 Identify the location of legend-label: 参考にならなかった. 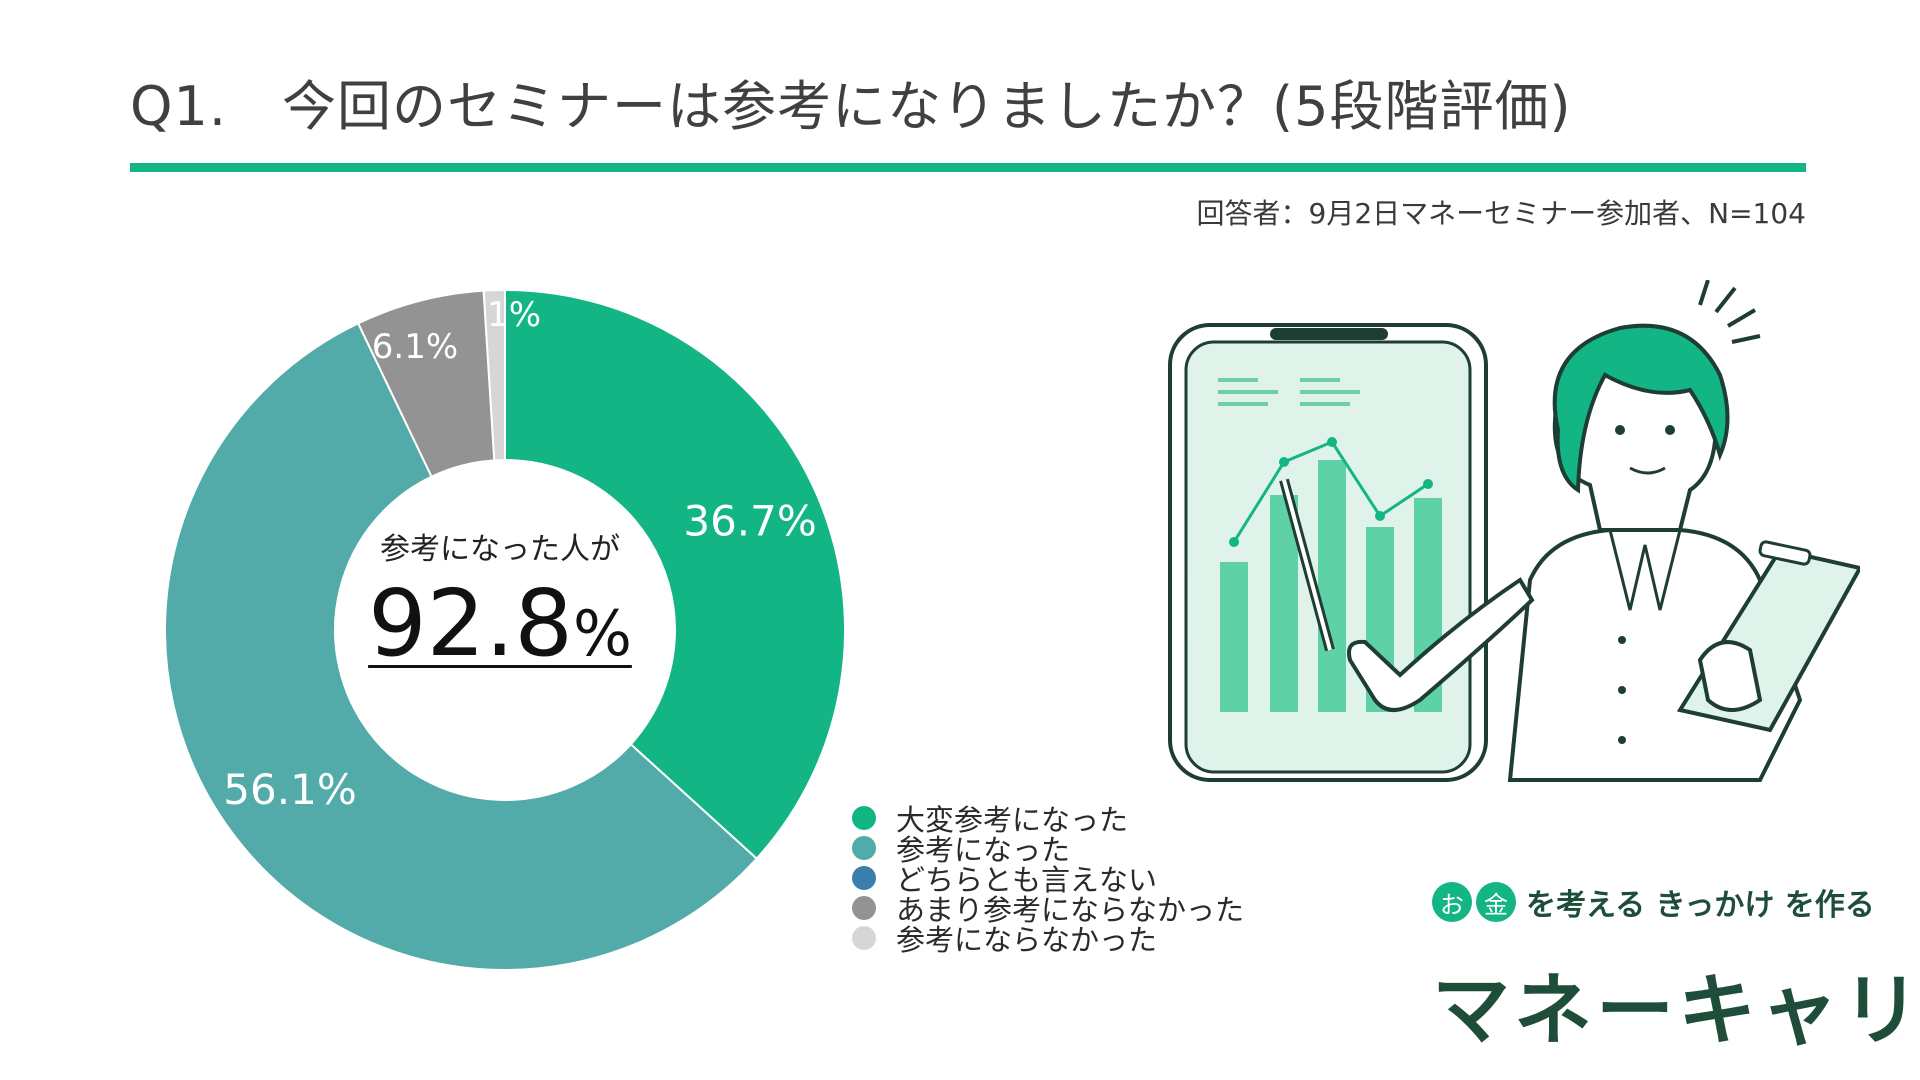
(1027, 940).